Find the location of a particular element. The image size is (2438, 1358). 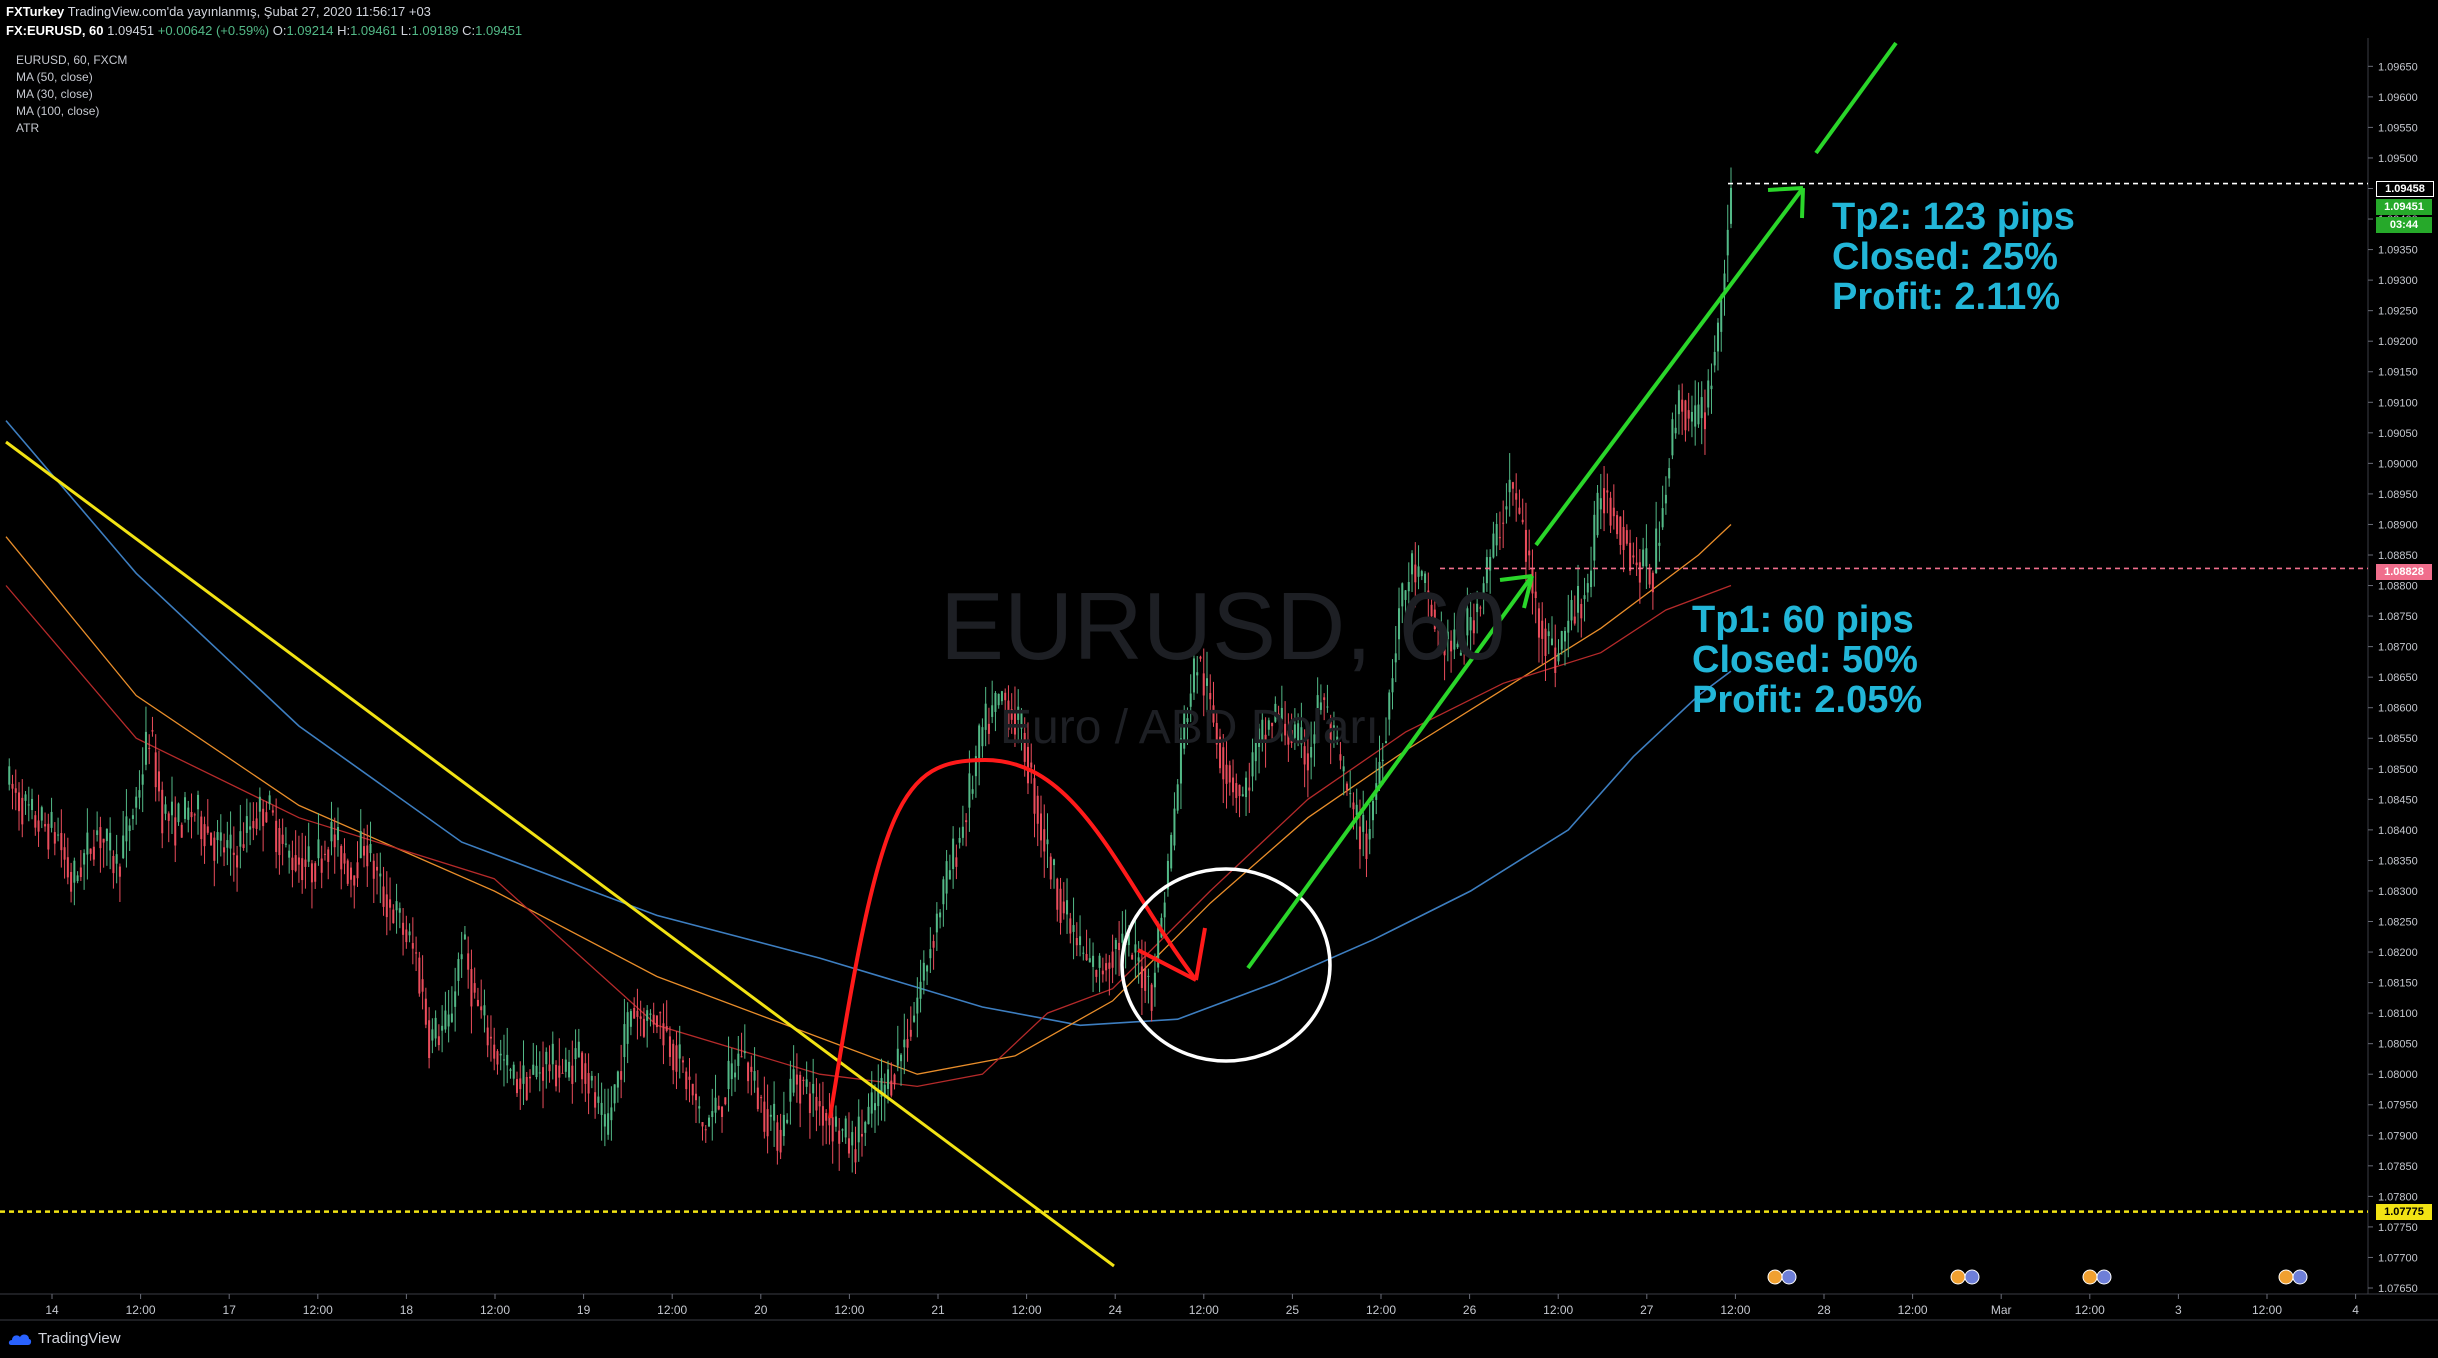

indicator-ma30: MA (30, close) is located at coordinates (54, 94).